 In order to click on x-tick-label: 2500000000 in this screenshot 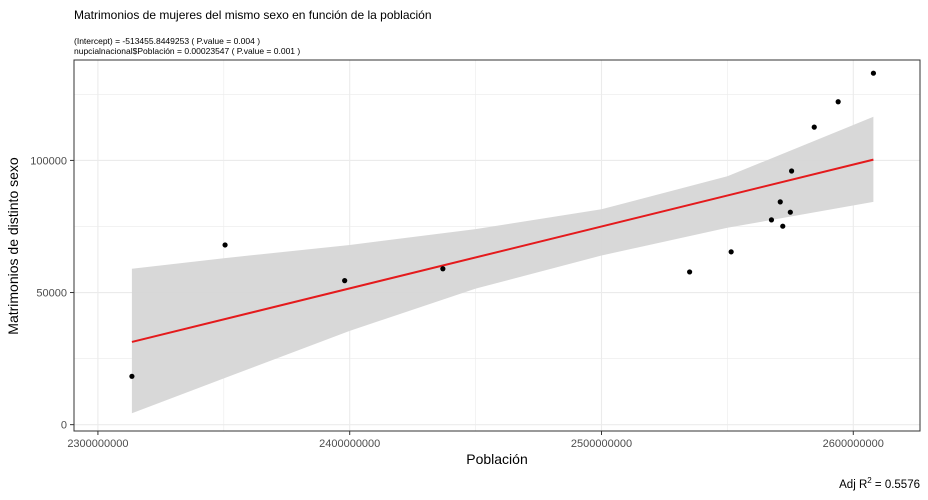, I will do `click(601, 444)`.